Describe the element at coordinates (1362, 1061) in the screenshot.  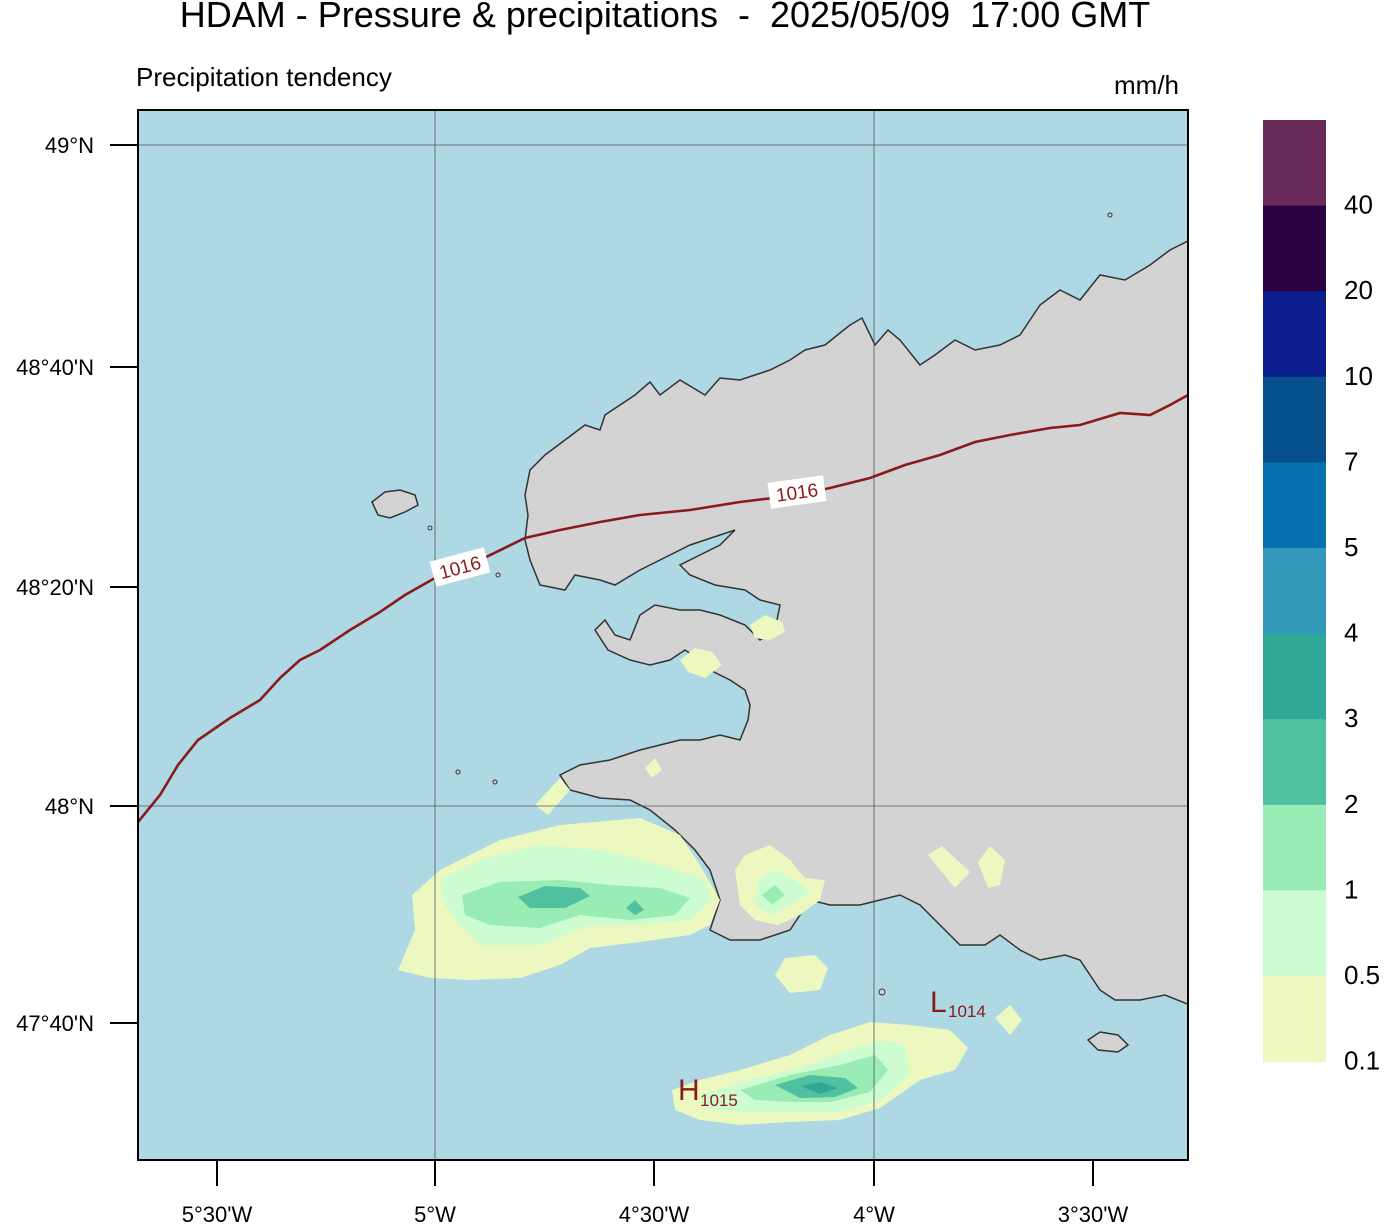
I see `legend-label: 0.1` at that location.